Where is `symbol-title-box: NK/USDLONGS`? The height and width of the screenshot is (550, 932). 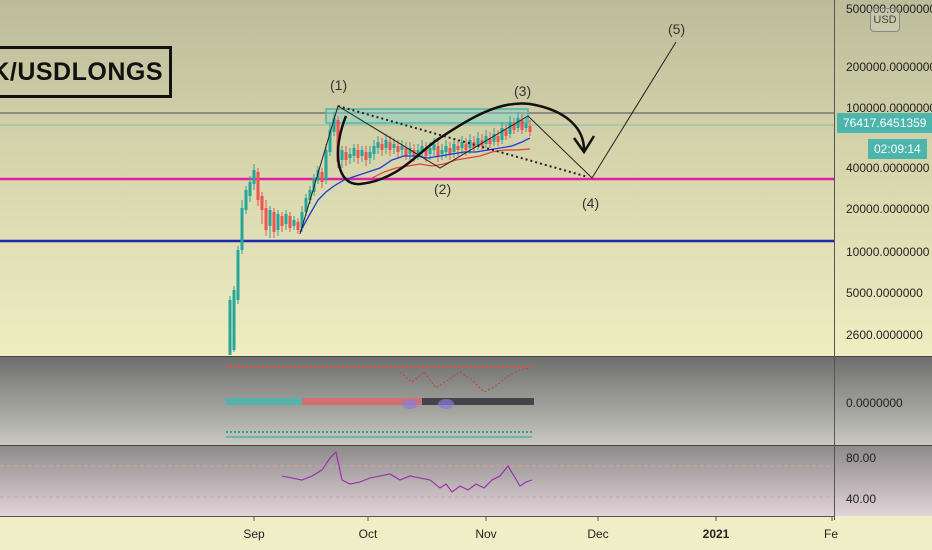 symbol-title-box: NK/USDLONGS is located at coordinates (86, 72).